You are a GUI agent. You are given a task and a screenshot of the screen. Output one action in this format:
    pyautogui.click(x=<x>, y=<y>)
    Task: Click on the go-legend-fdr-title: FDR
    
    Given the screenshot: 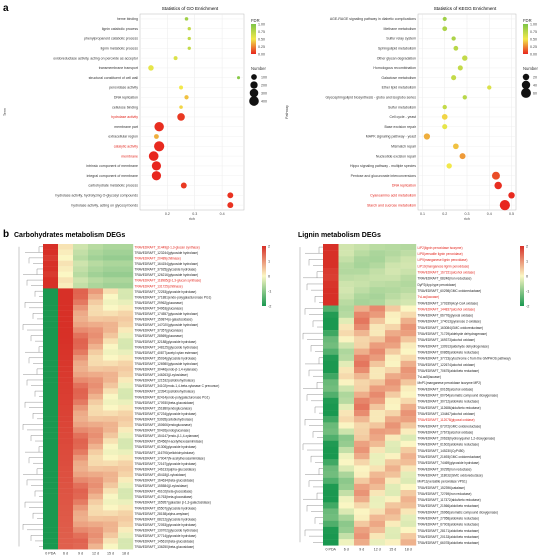 What is the action you would take?
    pyautogui.click(x=255, y=20)
    